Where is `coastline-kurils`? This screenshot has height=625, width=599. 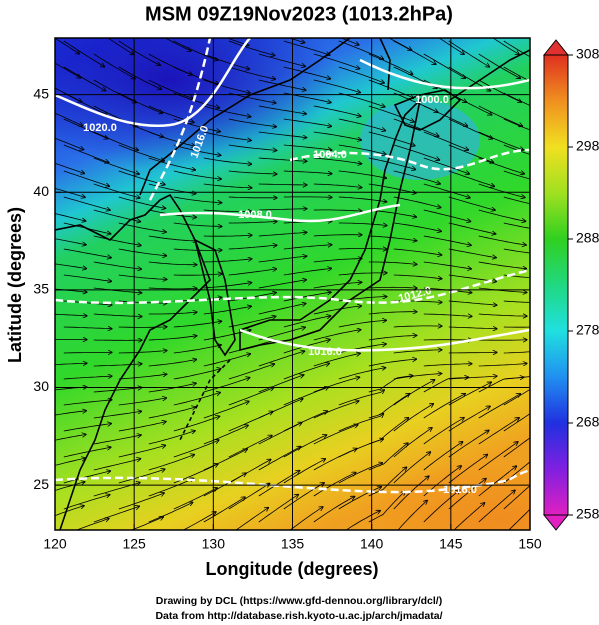 coastline-kurils is located at coordinates (489, 75).